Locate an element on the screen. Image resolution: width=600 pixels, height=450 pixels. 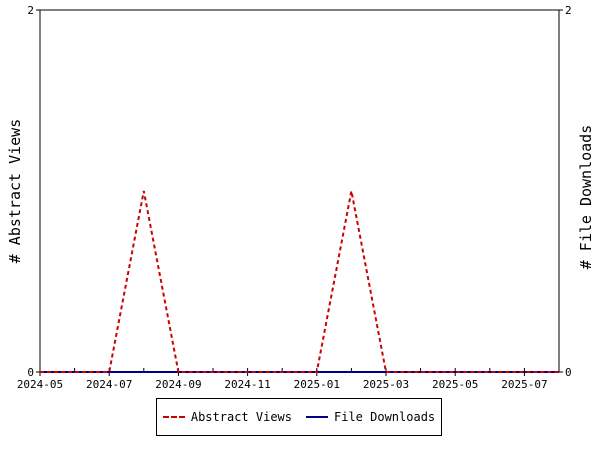
x-tick-label-2025-01: 2025-01 is located at coordinates (317, 384).